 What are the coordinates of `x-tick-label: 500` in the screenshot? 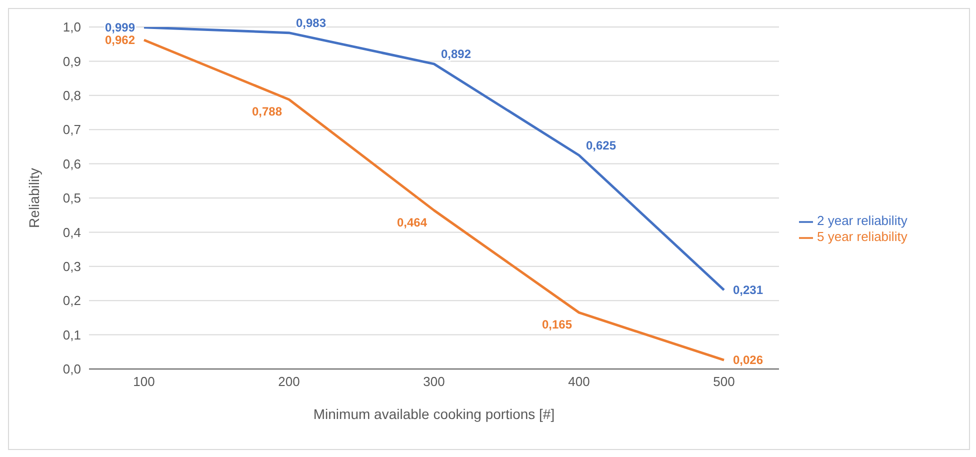 It's located at (724, 382).